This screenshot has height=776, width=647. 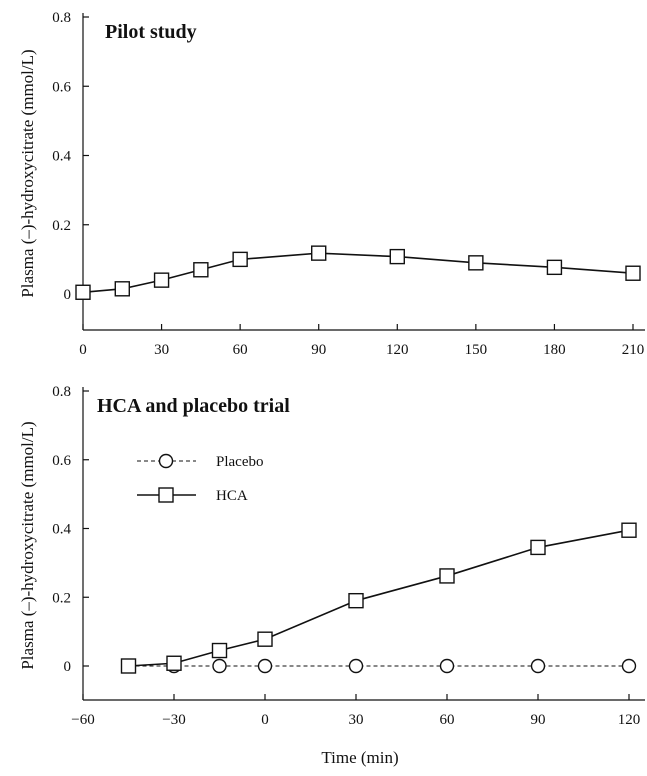 What do you see at coordinates (193, 406) in the screenshot?
I see `panel-title: HCA and placebo trial` at bounding box center [193, 406].